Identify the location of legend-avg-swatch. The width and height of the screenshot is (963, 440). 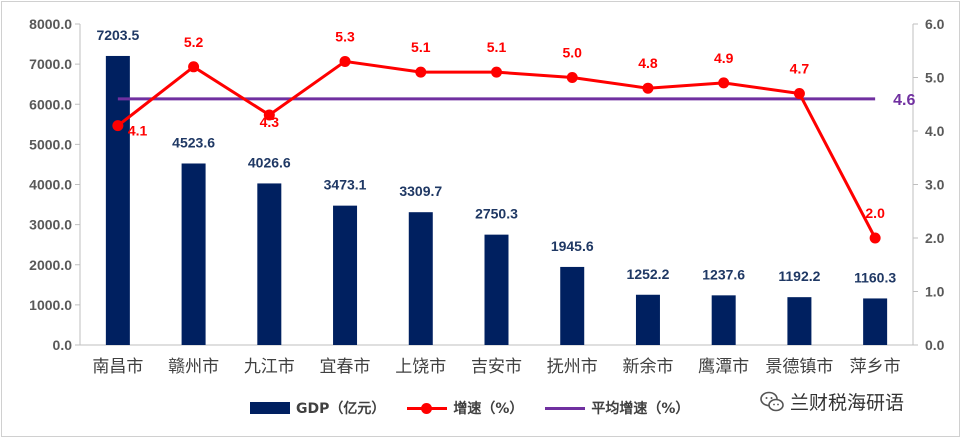
(565, 408).